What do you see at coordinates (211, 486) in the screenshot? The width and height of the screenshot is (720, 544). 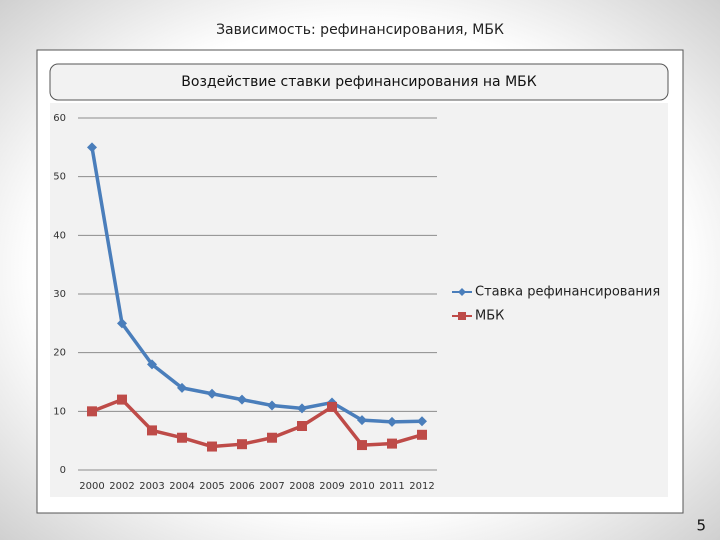 I see `x-tick-label: 2005` at bounding box center [211, 486].